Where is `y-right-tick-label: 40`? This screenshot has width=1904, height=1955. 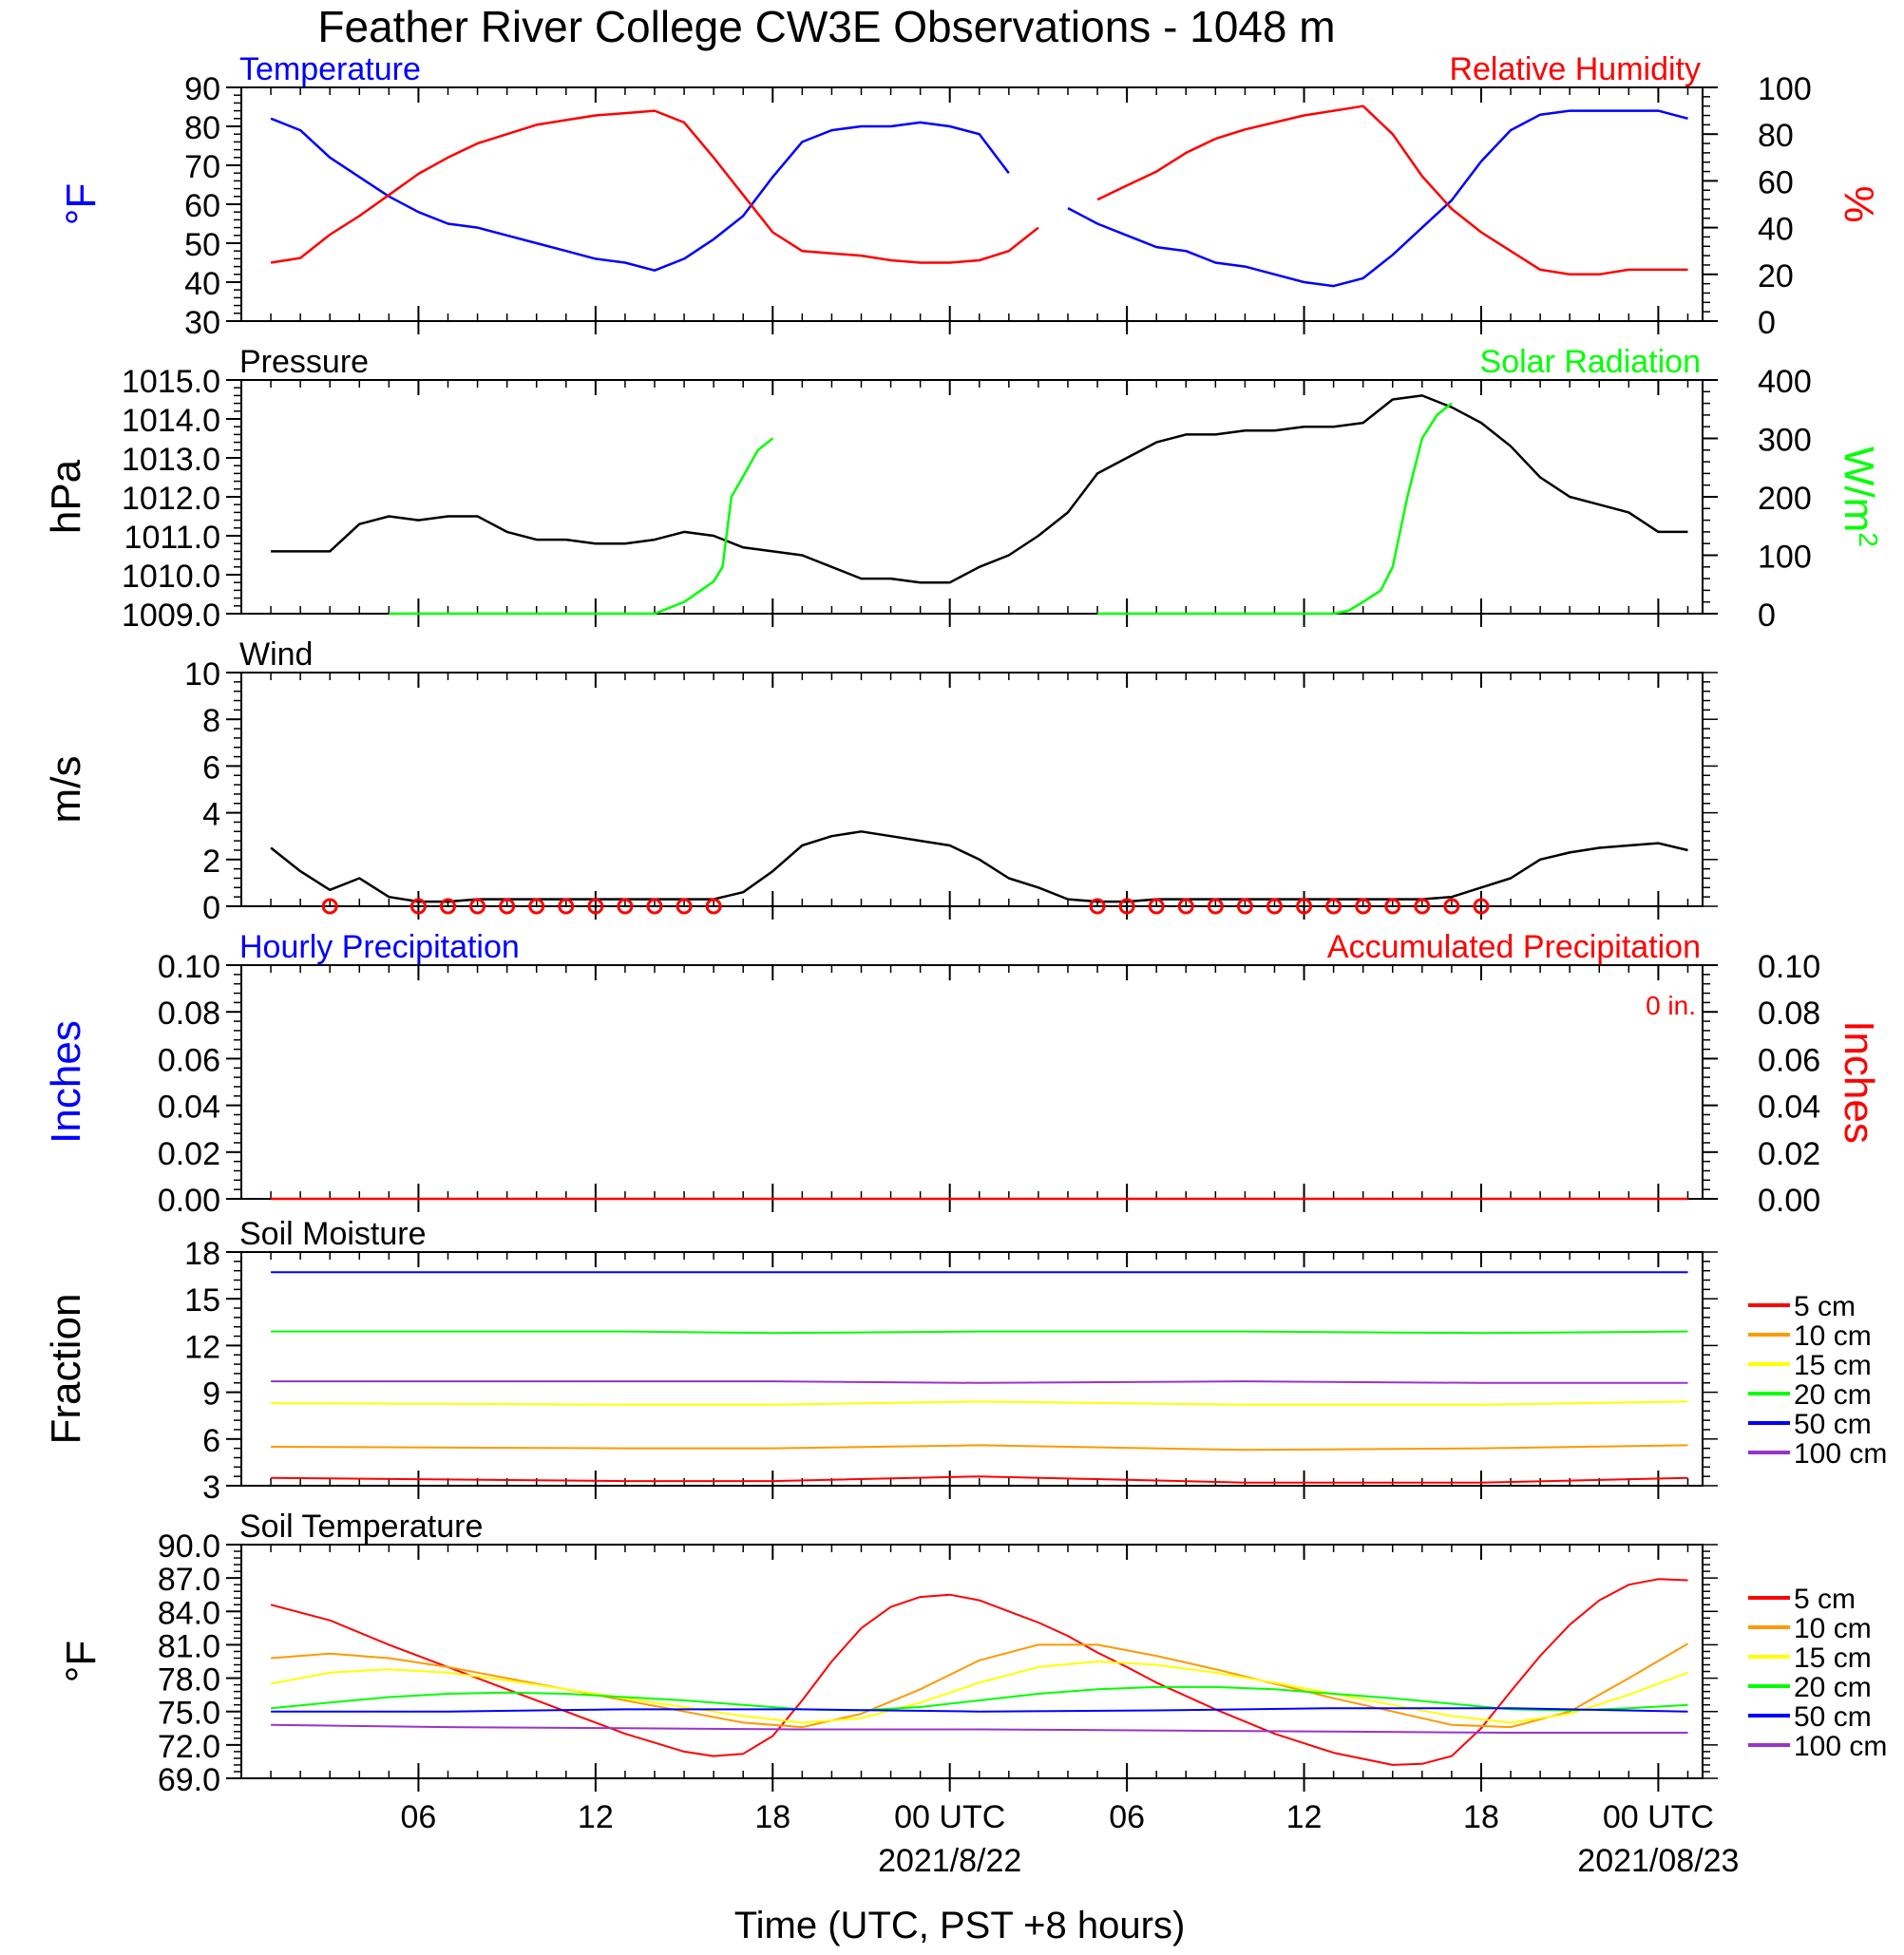
y-right-tick-label: 40 is located at coordinates (1776, 230).